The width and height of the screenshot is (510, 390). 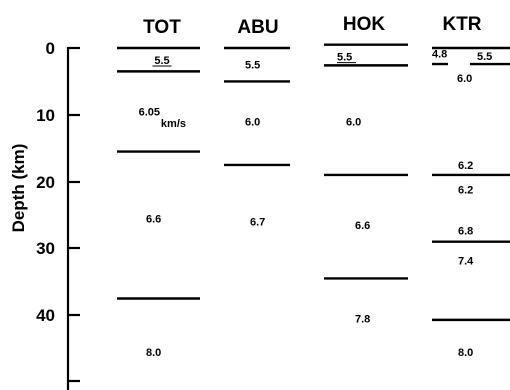 I want to click on tot-velocity-label: 6.05, so click(x=149, y=112).